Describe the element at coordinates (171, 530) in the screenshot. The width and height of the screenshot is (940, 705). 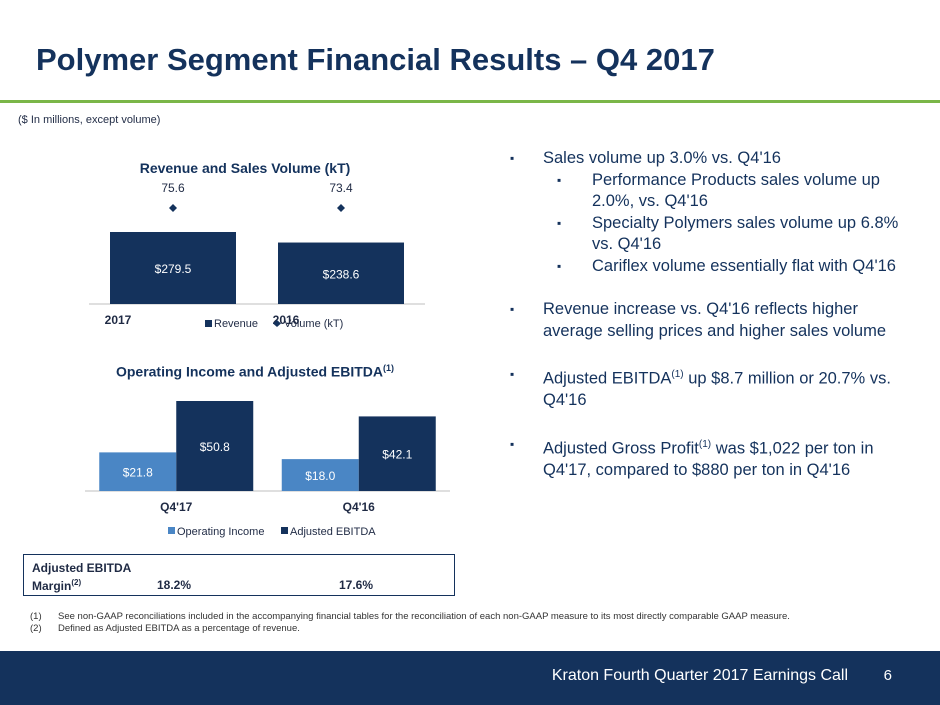
I see `legend-swatch-operating-income` at that location.